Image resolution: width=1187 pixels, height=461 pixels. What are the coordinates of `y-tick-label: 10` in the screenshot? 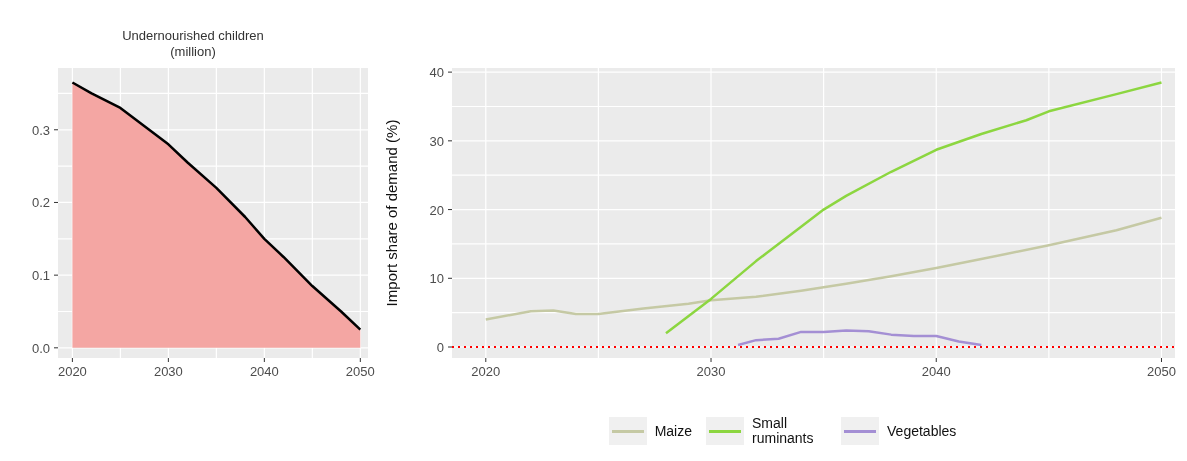 It's located at (436, 279).